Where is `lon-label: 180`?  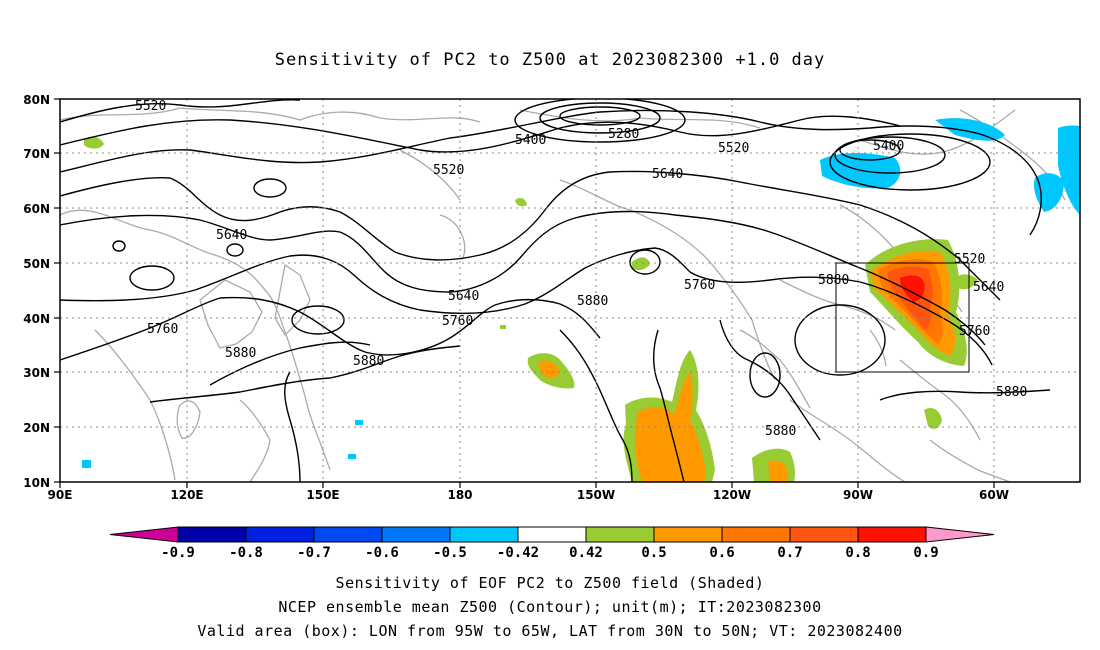
lon-label: 180 is located at coordinates (459, 495).